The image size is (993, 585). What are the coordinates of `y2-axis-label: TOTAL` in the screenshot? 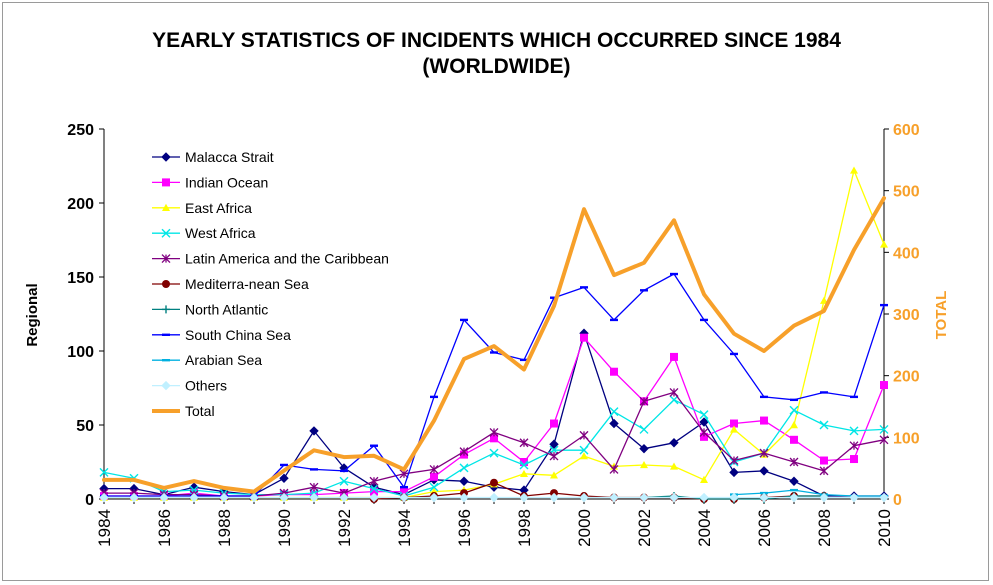 It's located at (941, 315).